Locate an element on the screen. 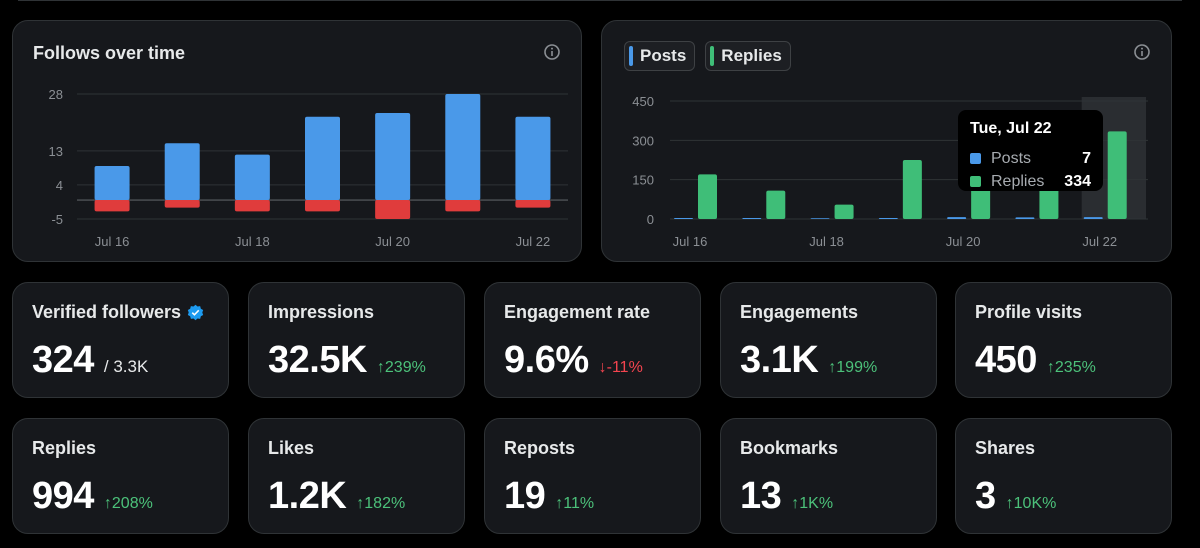  stat-change: ↓-11% is located at coordinates (621, 368).